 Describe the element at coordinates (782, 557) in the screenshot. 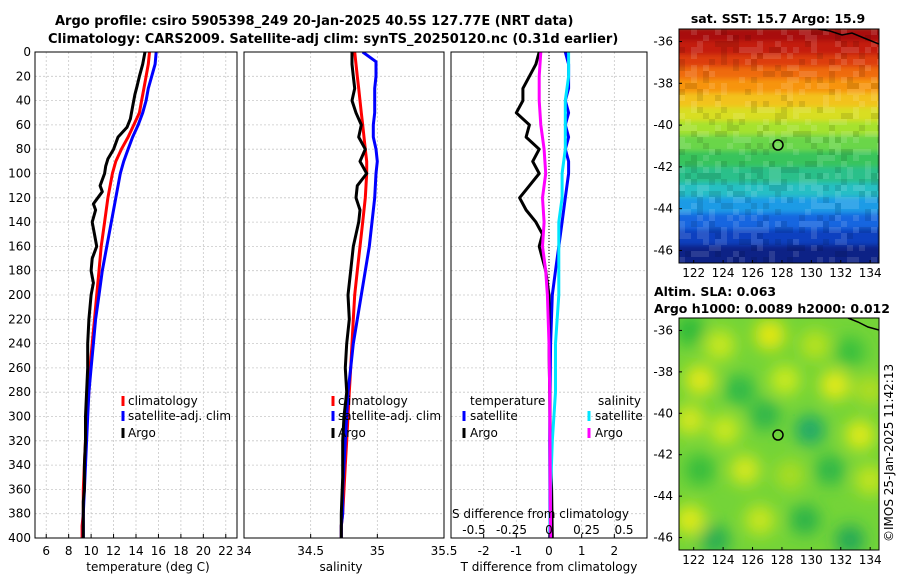

I see `sla-longitude-labels: 122 124 126 128 130 132 134` at that location.